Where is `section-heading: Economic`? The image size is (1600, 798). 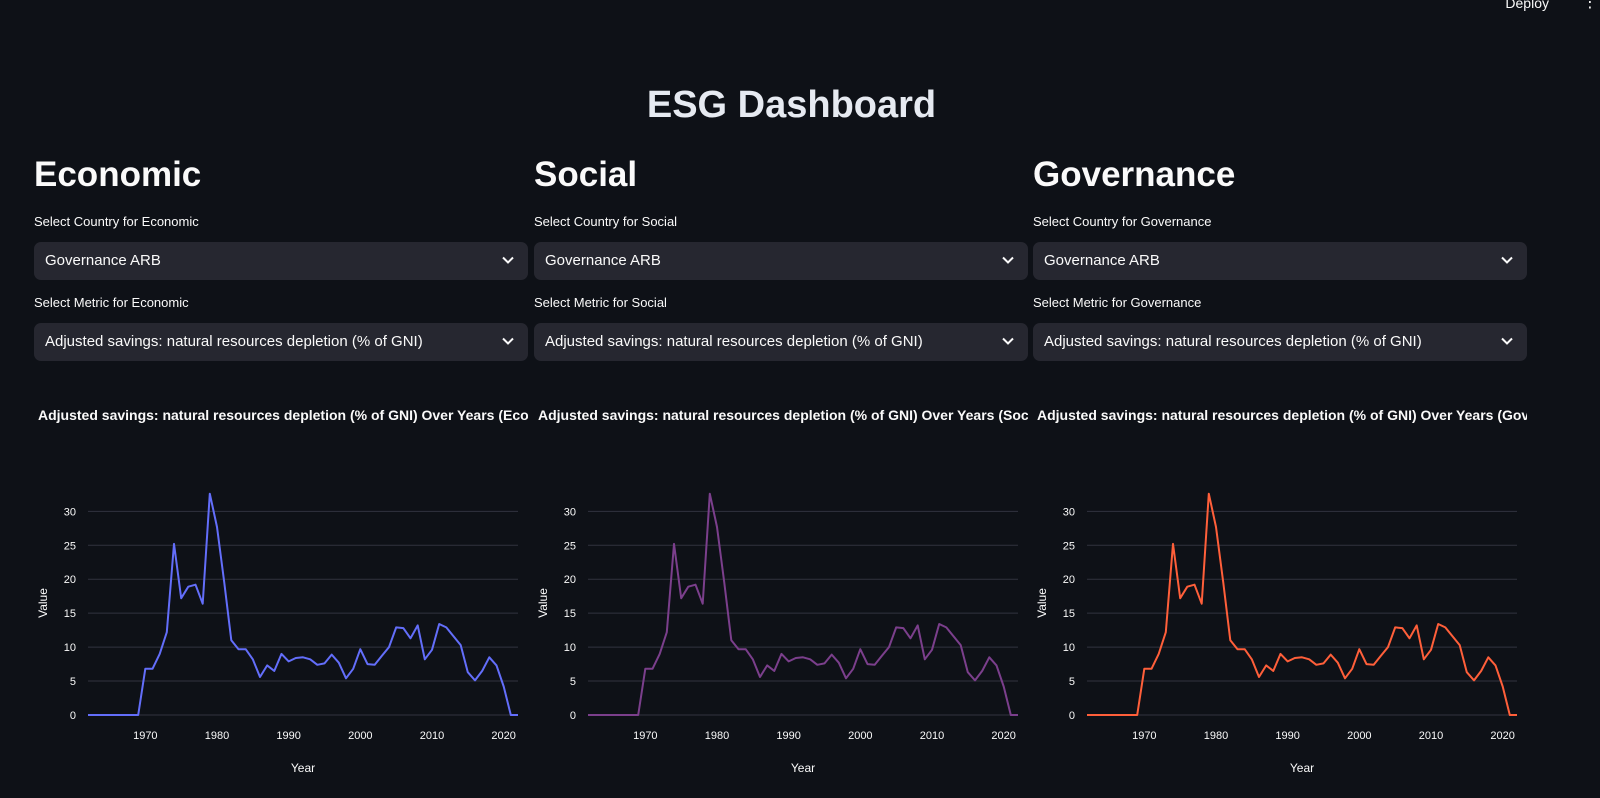
section-heading: Economic is located at coordinates (118, 174).